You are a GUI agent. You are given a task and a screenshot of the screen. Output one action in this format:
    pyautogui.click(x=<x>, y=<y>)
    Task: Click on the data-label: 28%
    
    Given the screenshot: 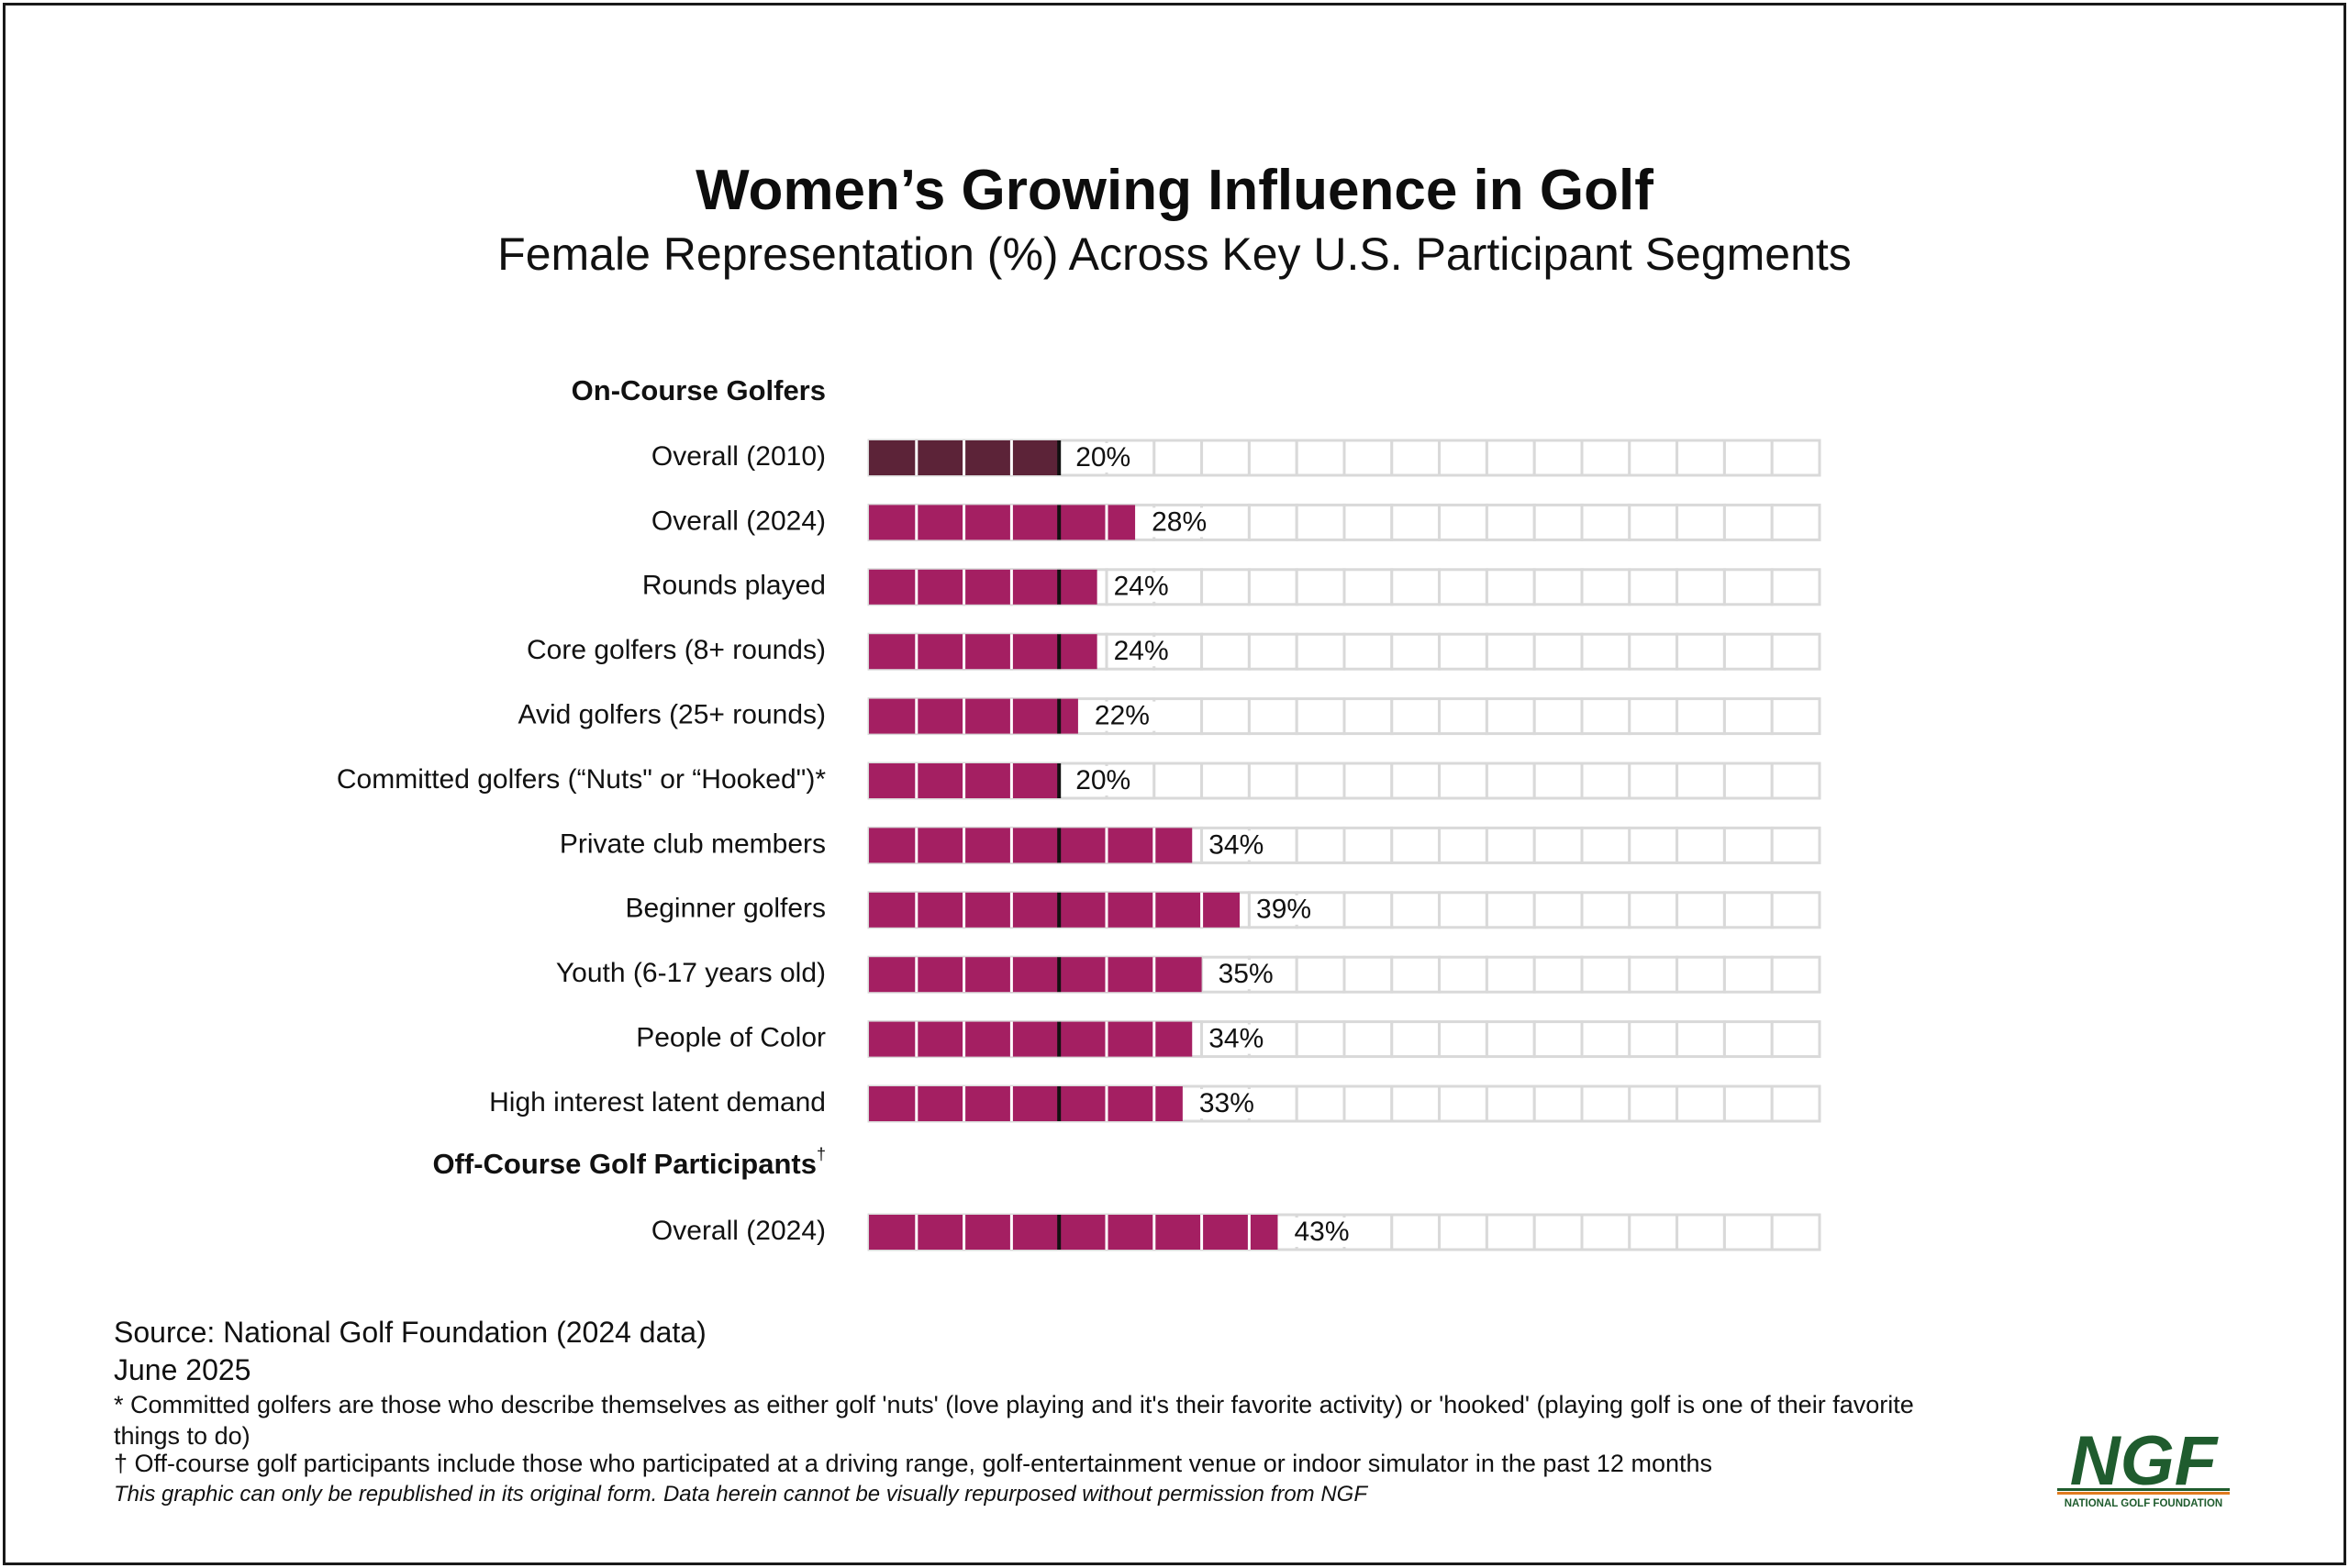 What is the action you would take?
    pyautogui.click(x=1179, y=521)
    